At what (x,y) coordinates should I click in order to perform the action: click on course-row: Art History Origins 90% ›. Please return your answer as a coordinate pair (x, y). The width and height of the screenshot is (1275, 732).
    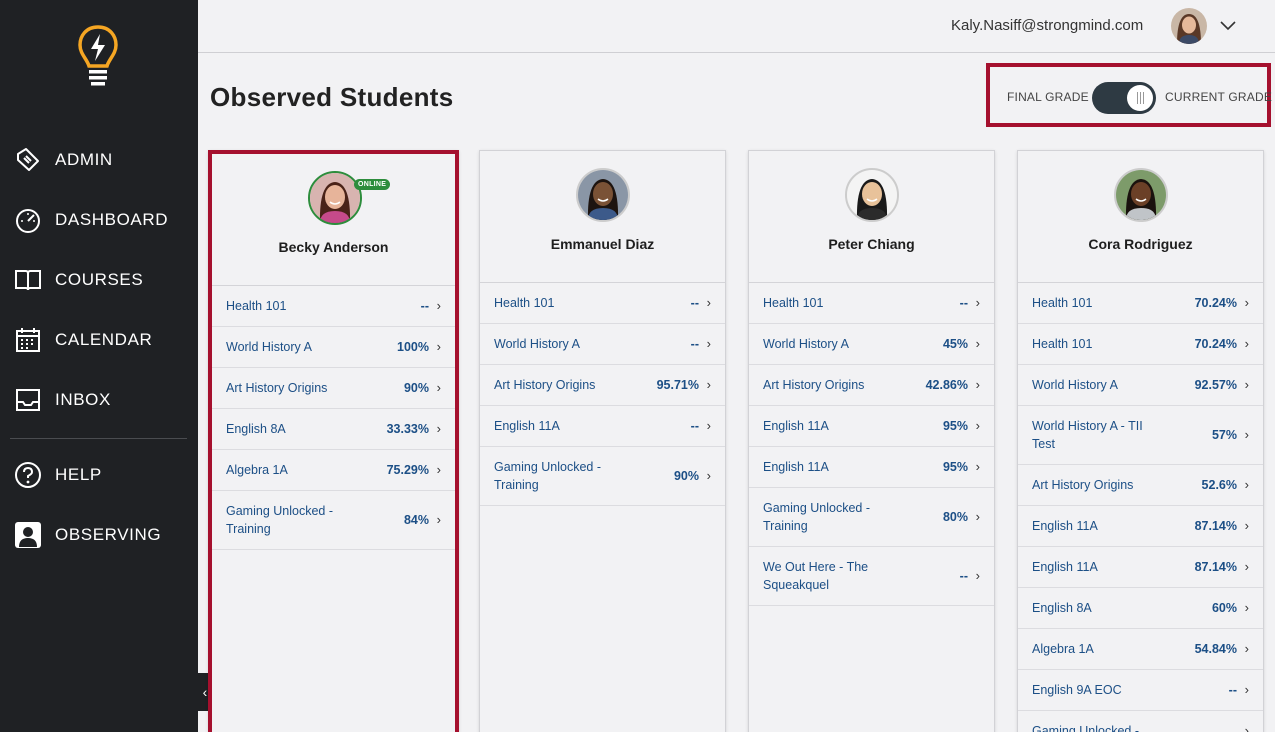
    Looking at the image, I should click on (333, 388).